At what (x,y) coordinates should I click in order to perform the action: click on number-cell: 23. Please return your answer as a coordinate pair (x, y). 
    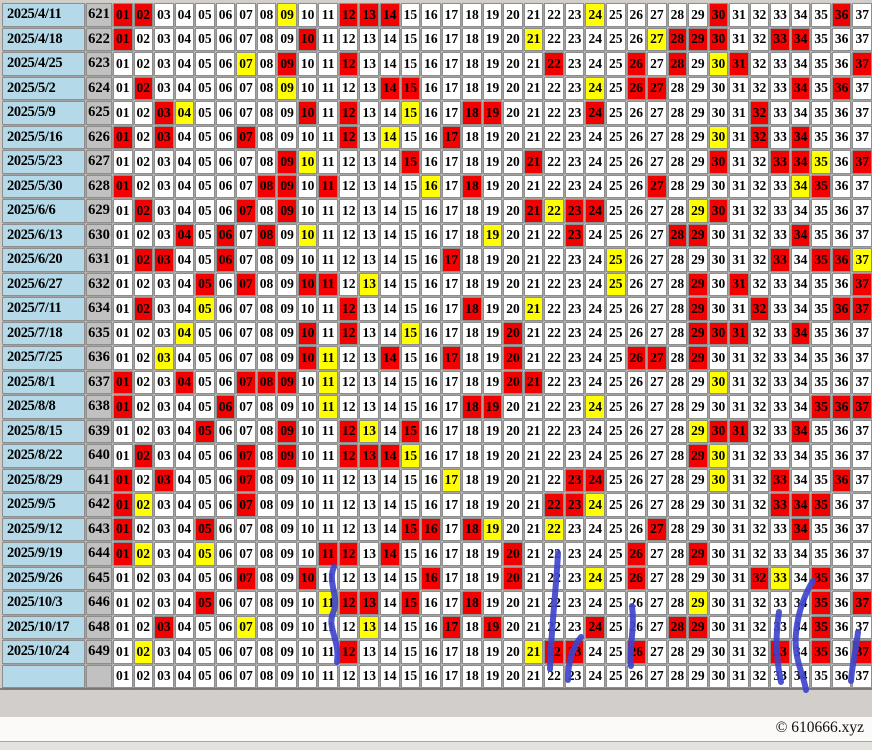
    Looking at the image, I should click on (574, 529).